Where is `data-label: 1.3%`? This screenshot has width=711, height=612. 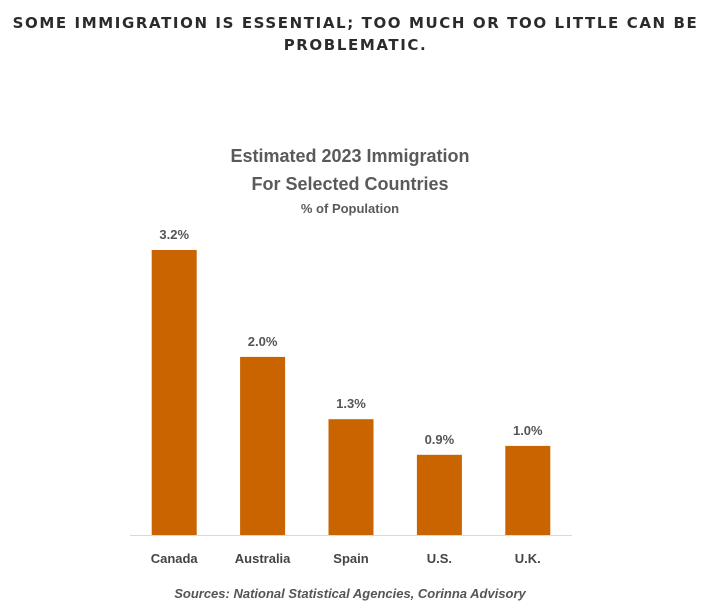 data-label: 1.3% is located at coordinates (351, 403).